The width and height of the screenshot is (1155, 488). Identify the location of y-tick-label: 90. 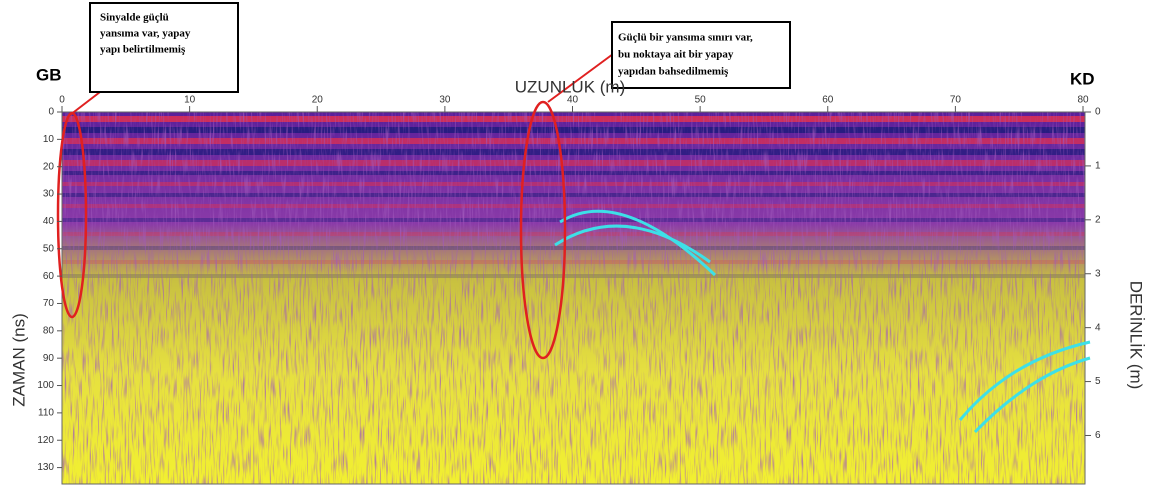
(49, 358).